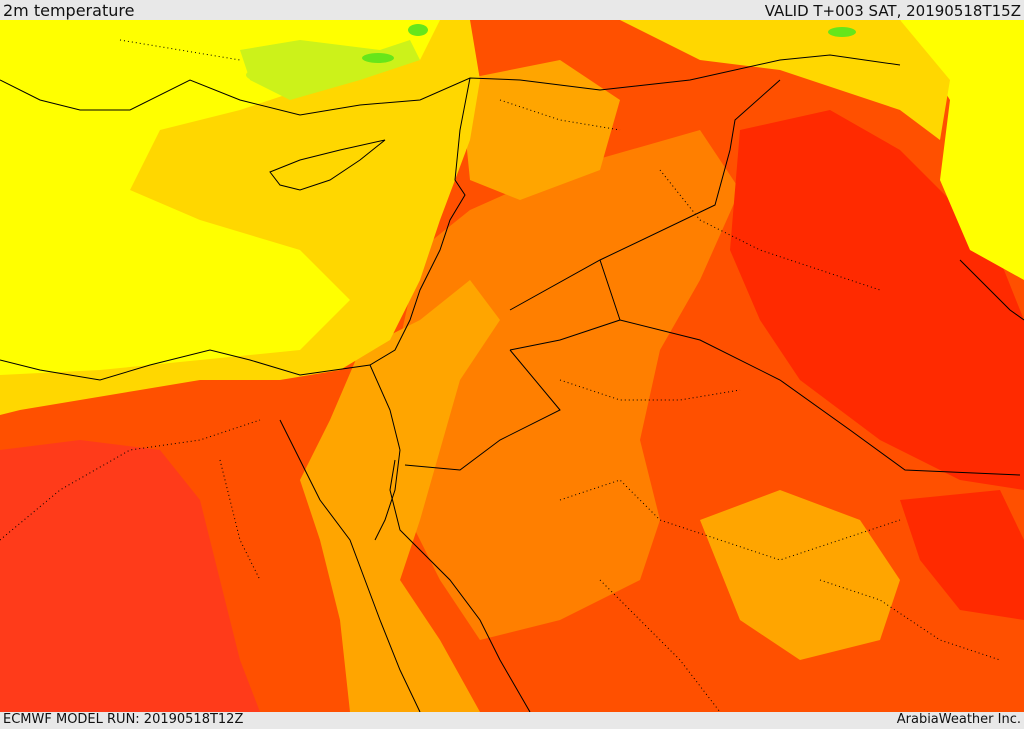 The image size is (1024, 729). What do you see at coordinates (123, 720) in the screenshot?
I see `model-run-label: ECMWF MODEL RUN: 20190518T12Z` at bounding box center [123, 720].